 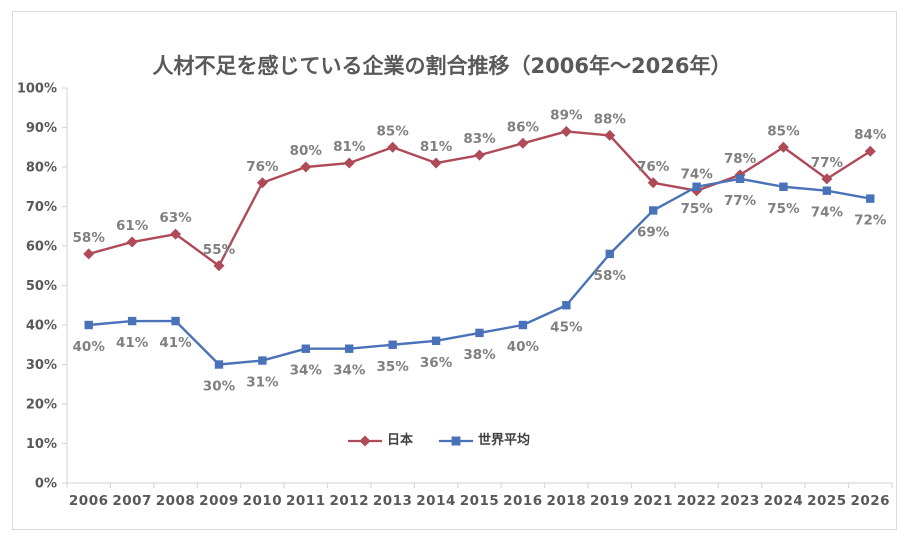 I want to click on y-axis-tick-label: 0%, so click(x=46, y=484).